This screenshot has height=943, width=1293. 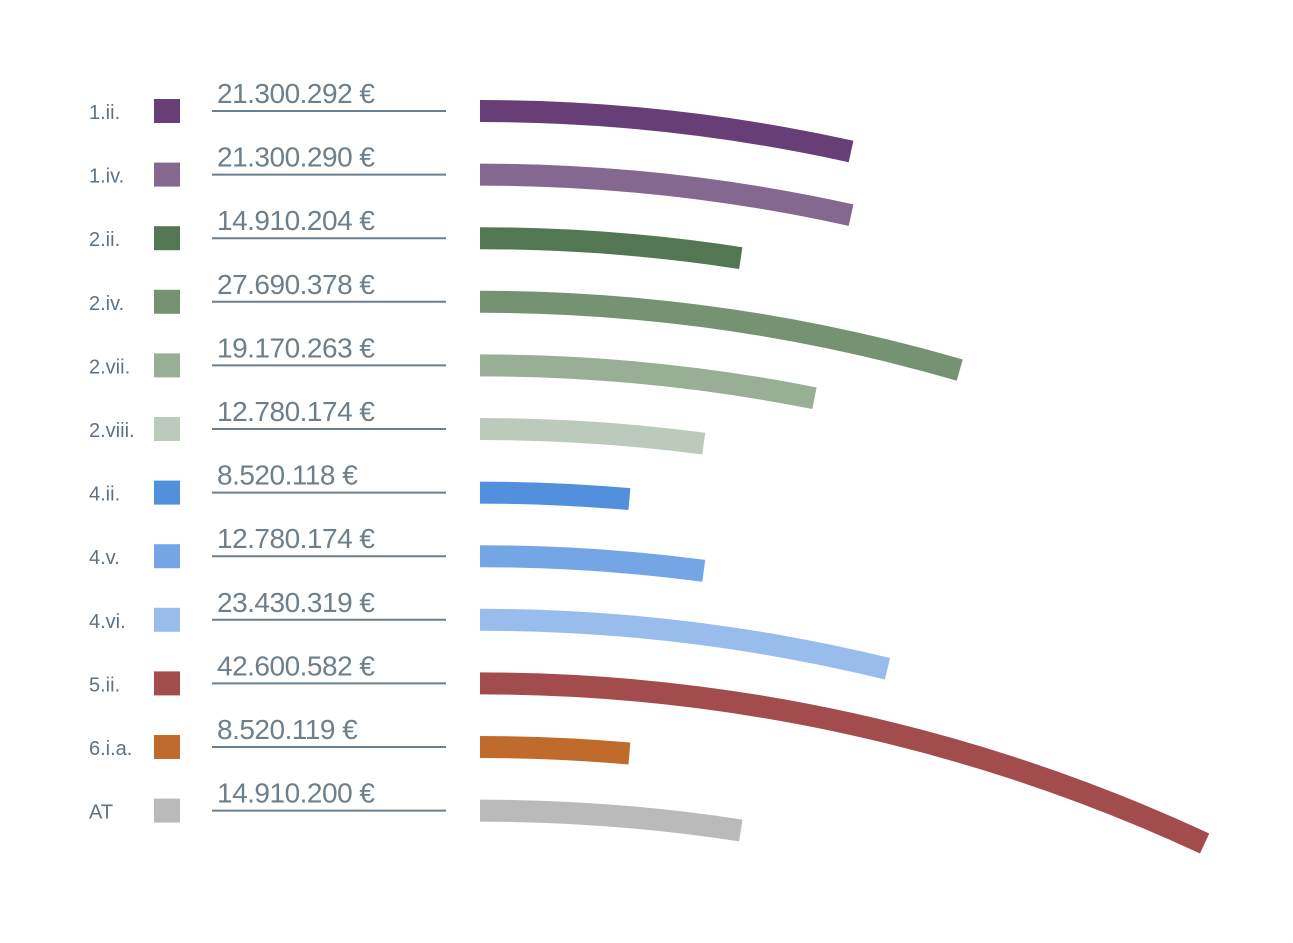 I want to click on value-label: 21.300.292 €, so click(x=296, y=93).